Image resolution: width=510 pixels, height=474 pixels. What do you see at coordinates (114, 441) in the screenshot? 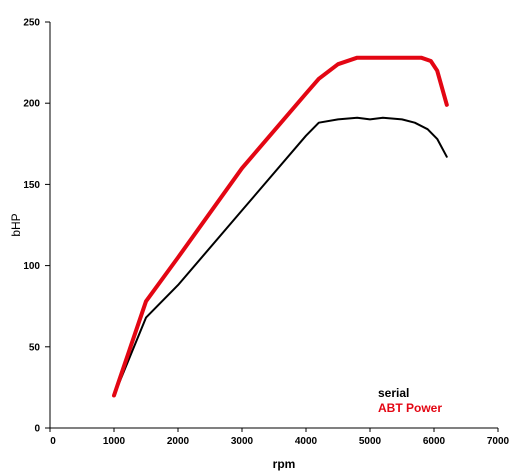
I see `x-tick-label: 1000` at bounding box center [114, 441].